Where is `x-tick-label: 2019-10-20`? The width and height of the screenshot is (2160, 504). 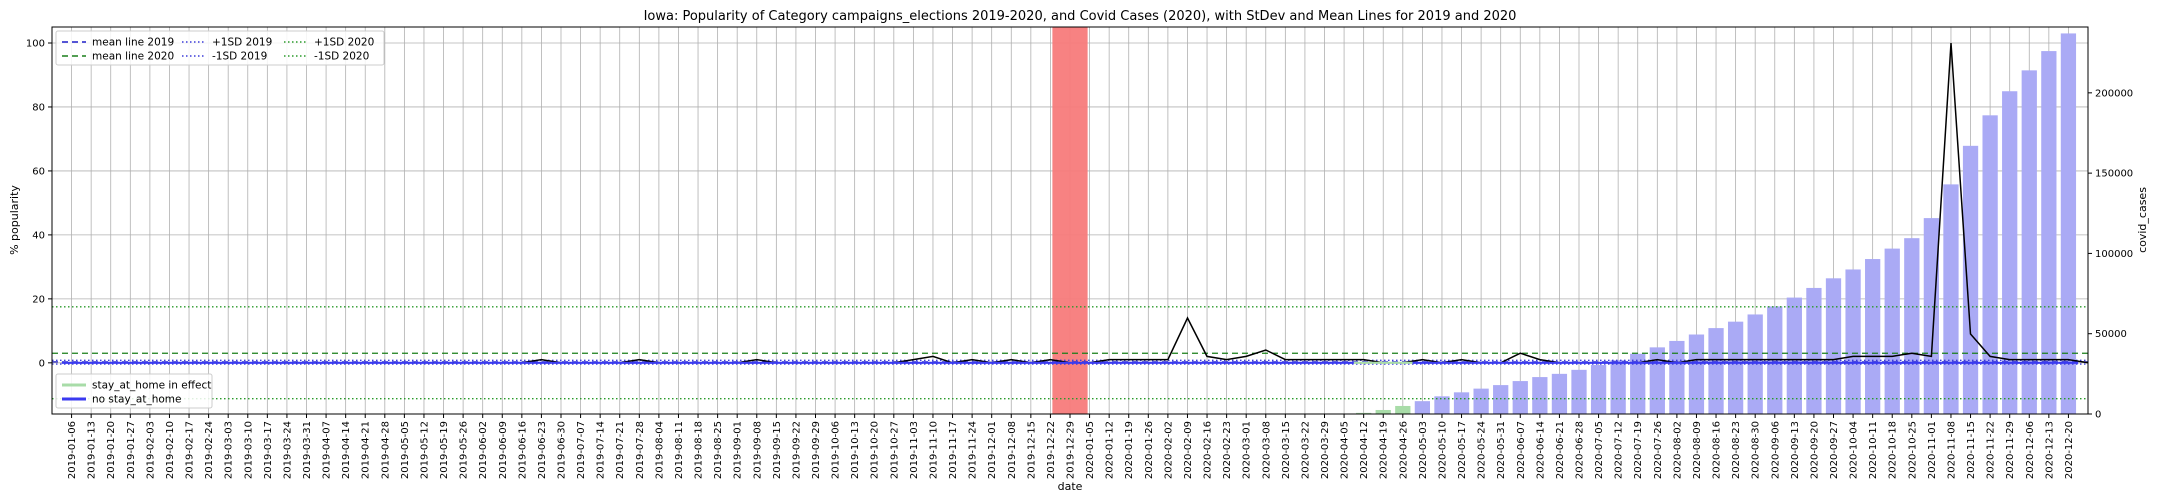 x-tick-label: 2019-10-20 is located at coordinates (875, 450).